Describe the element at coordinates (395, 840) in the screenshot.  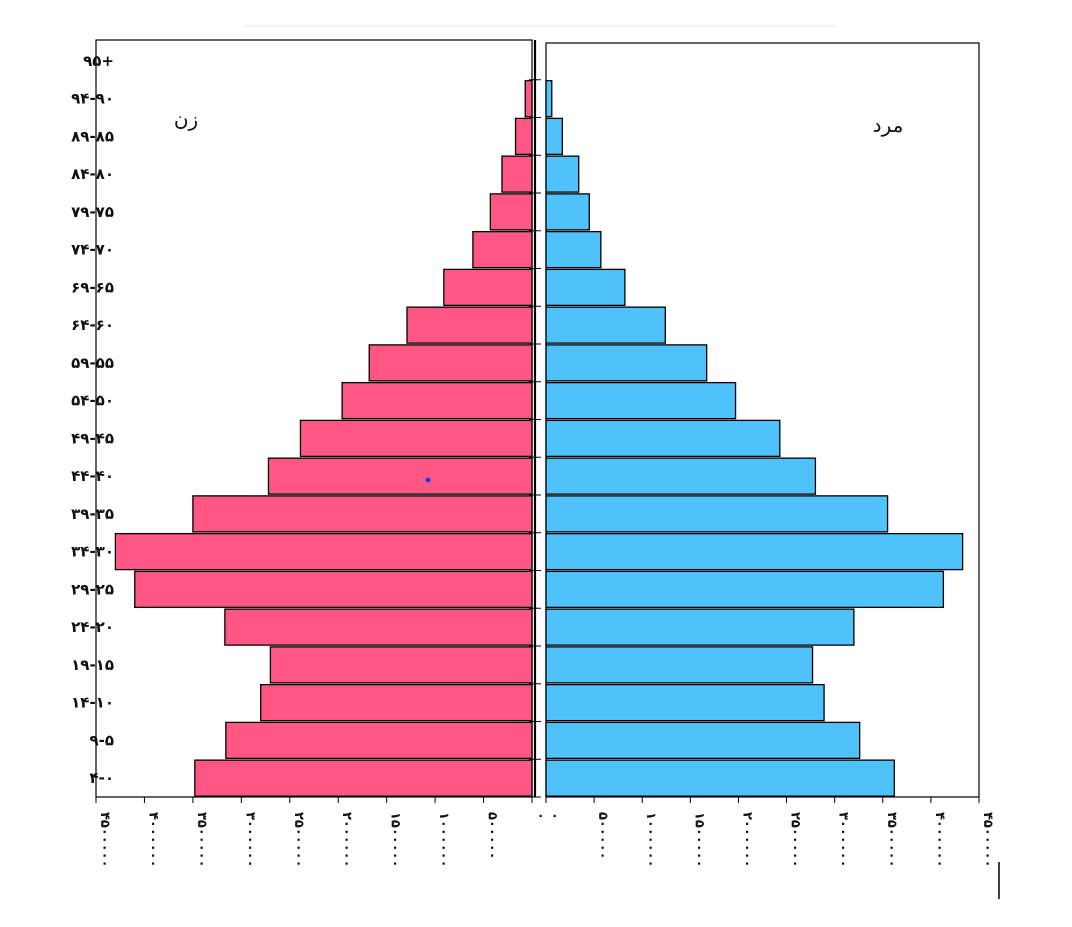
I see `left-x-tick-label-6: ۱۵۰۰۰۰۰` at that location.